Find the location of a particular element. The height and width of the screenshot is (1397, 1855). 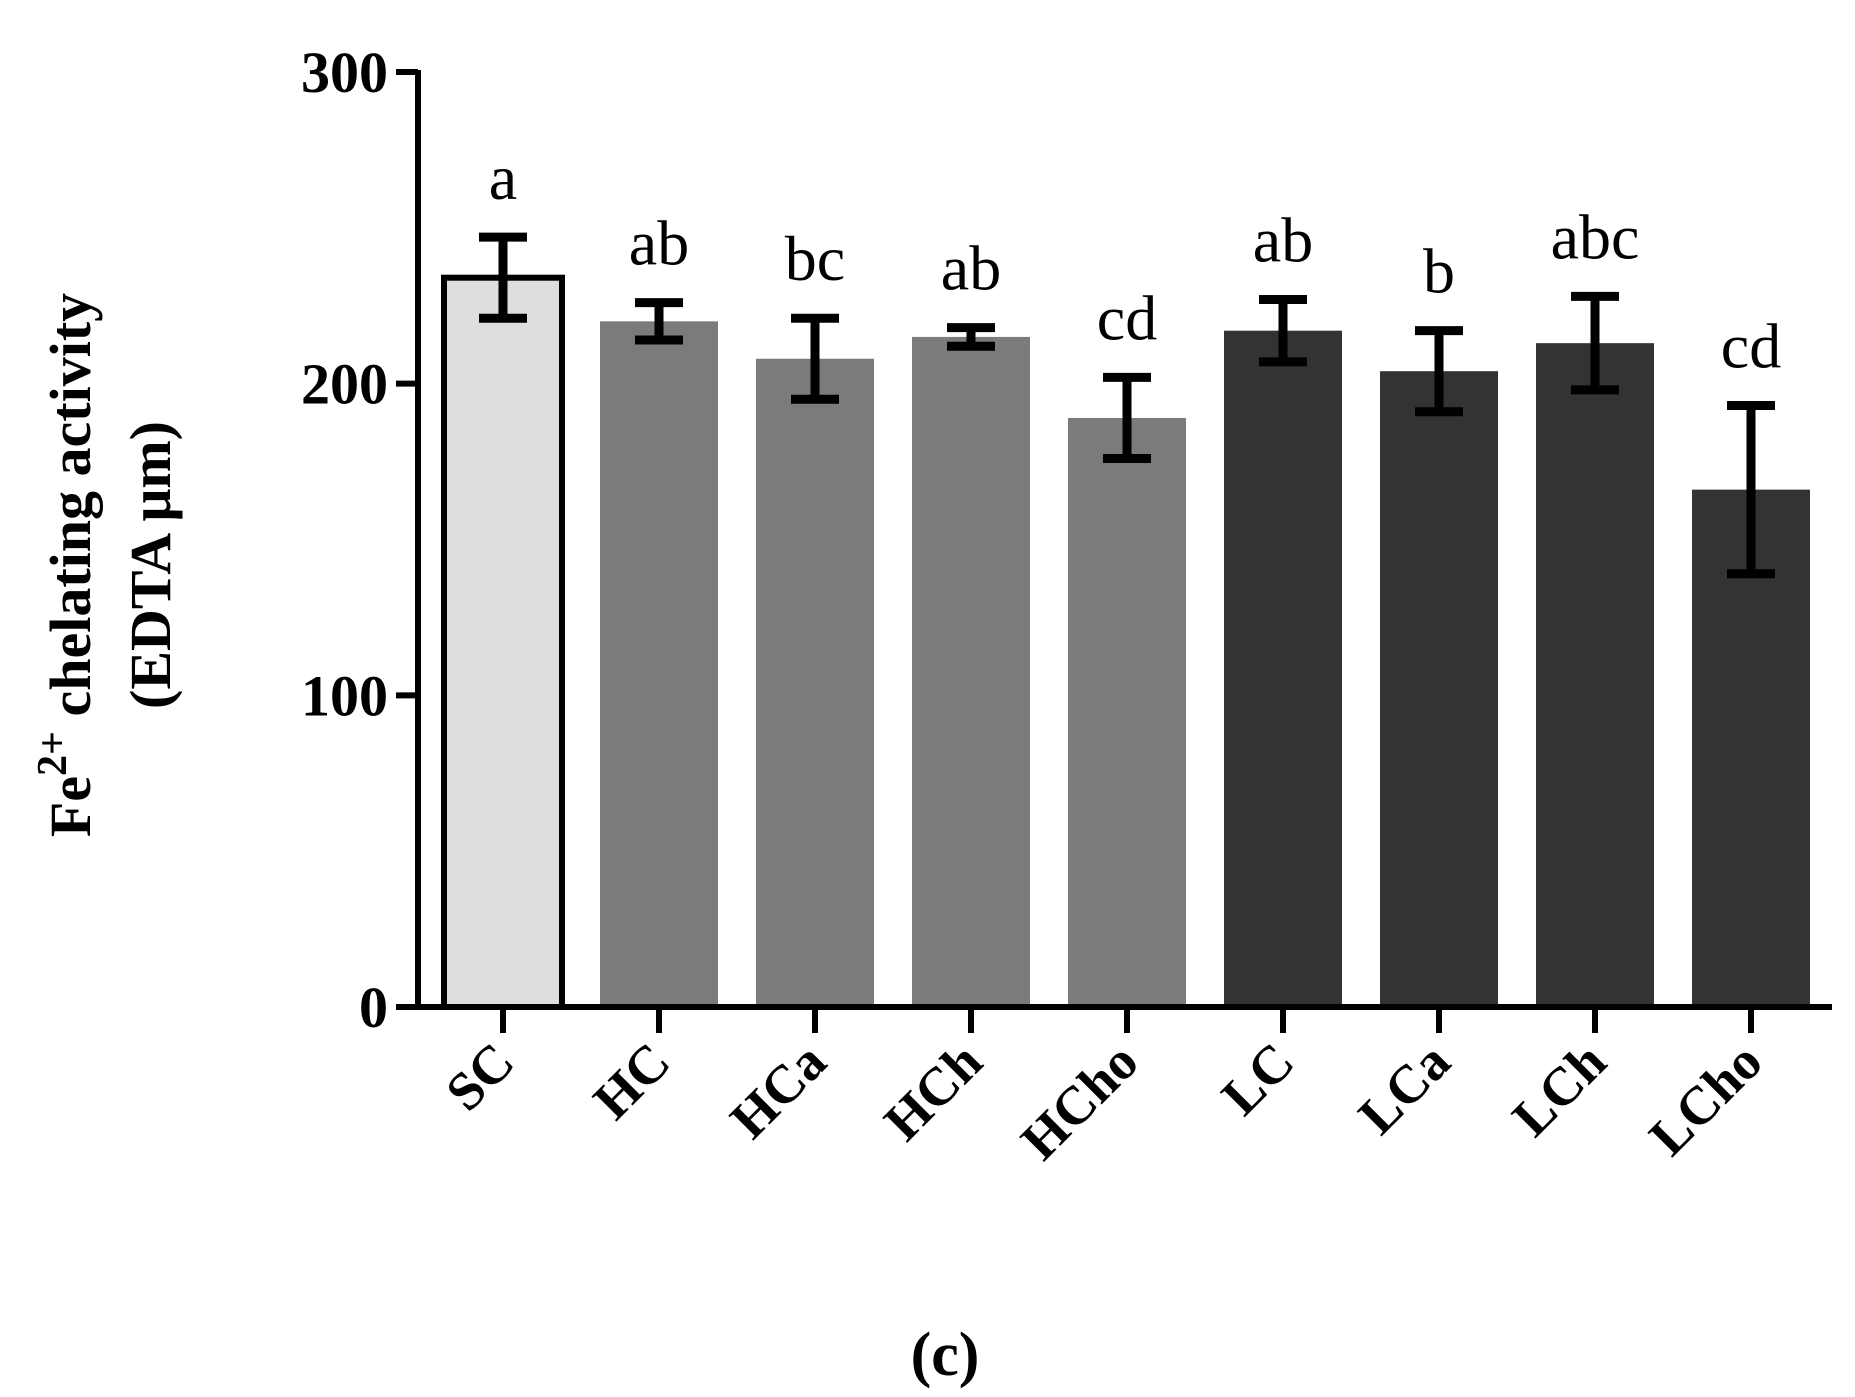

y-axis-label: Fe2+ chelating activity (EDTA μm) is located at coordinates (106, 565).